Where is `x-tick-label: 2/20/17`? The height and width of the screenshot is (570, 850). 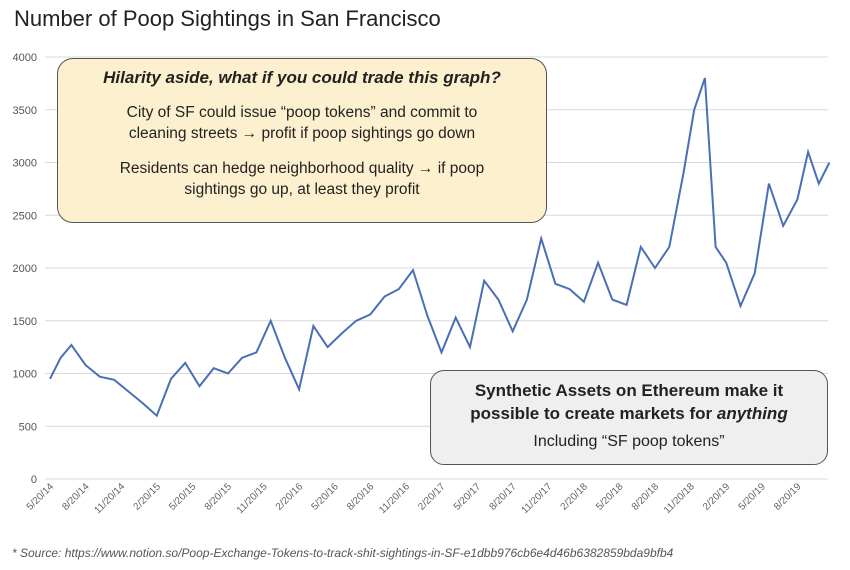
x-tick-label: 2/20/17 is located at coordinates (432, 497).